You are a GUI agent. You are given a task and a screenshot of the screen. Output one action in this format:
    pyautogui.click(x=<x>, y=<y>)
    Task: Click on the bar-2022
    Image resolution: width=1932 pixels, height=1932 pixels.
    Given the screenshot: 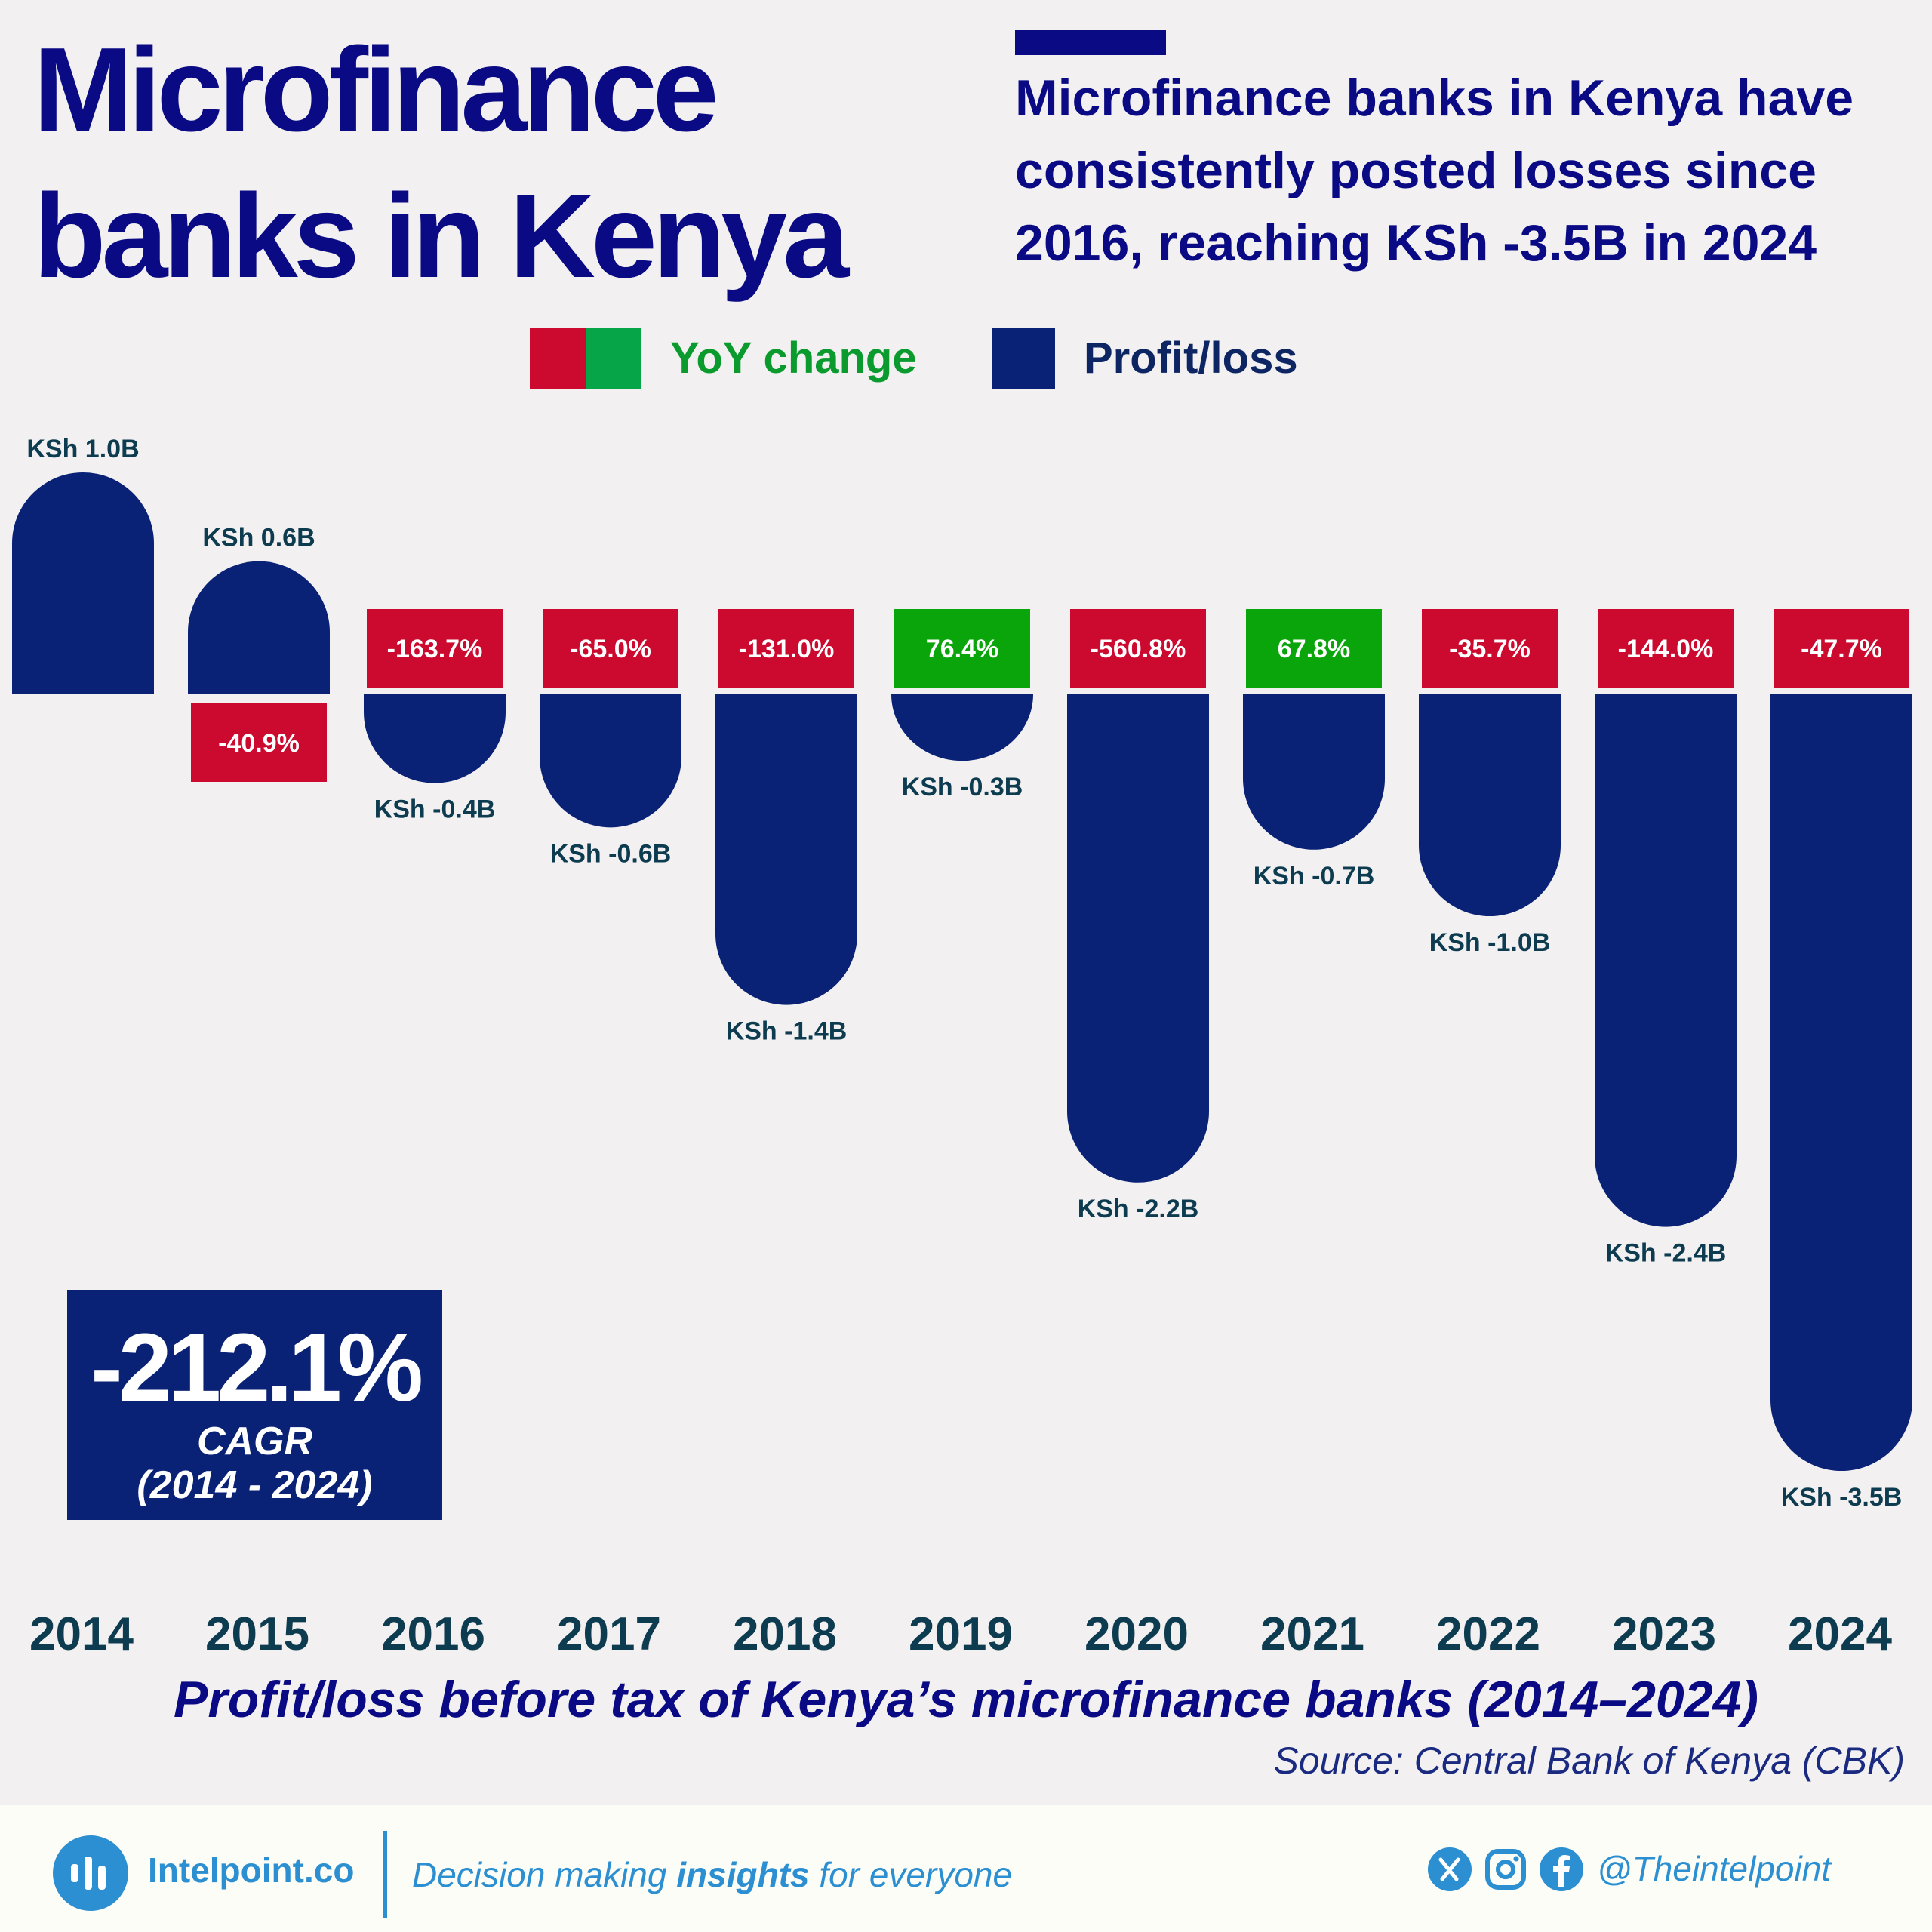 What is the action you would take?
    pyautogui.click(x=1490, y=805)
    